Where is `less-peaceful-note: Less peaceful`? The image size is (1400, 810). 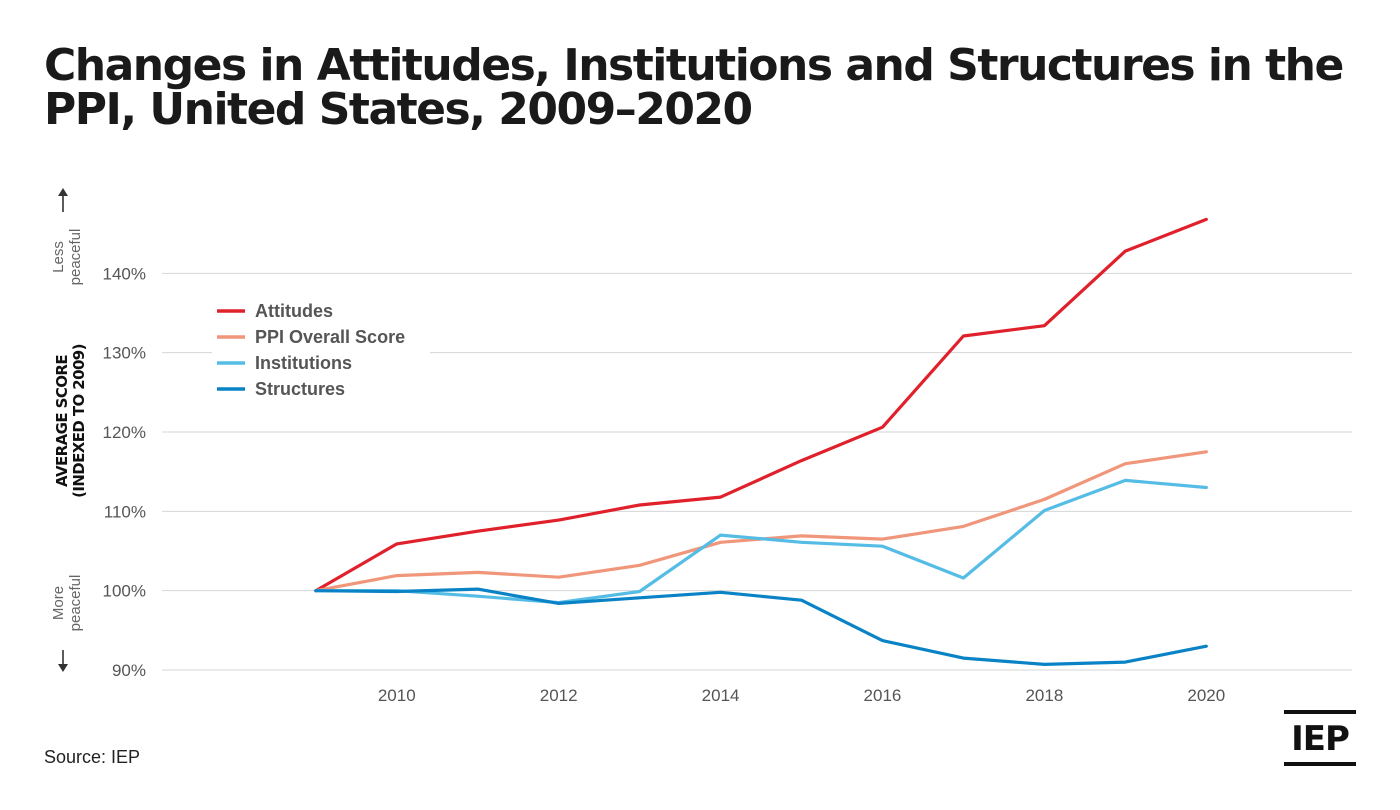 less-peaceful-note: Less peaceful is located at coordinates (67, 236).